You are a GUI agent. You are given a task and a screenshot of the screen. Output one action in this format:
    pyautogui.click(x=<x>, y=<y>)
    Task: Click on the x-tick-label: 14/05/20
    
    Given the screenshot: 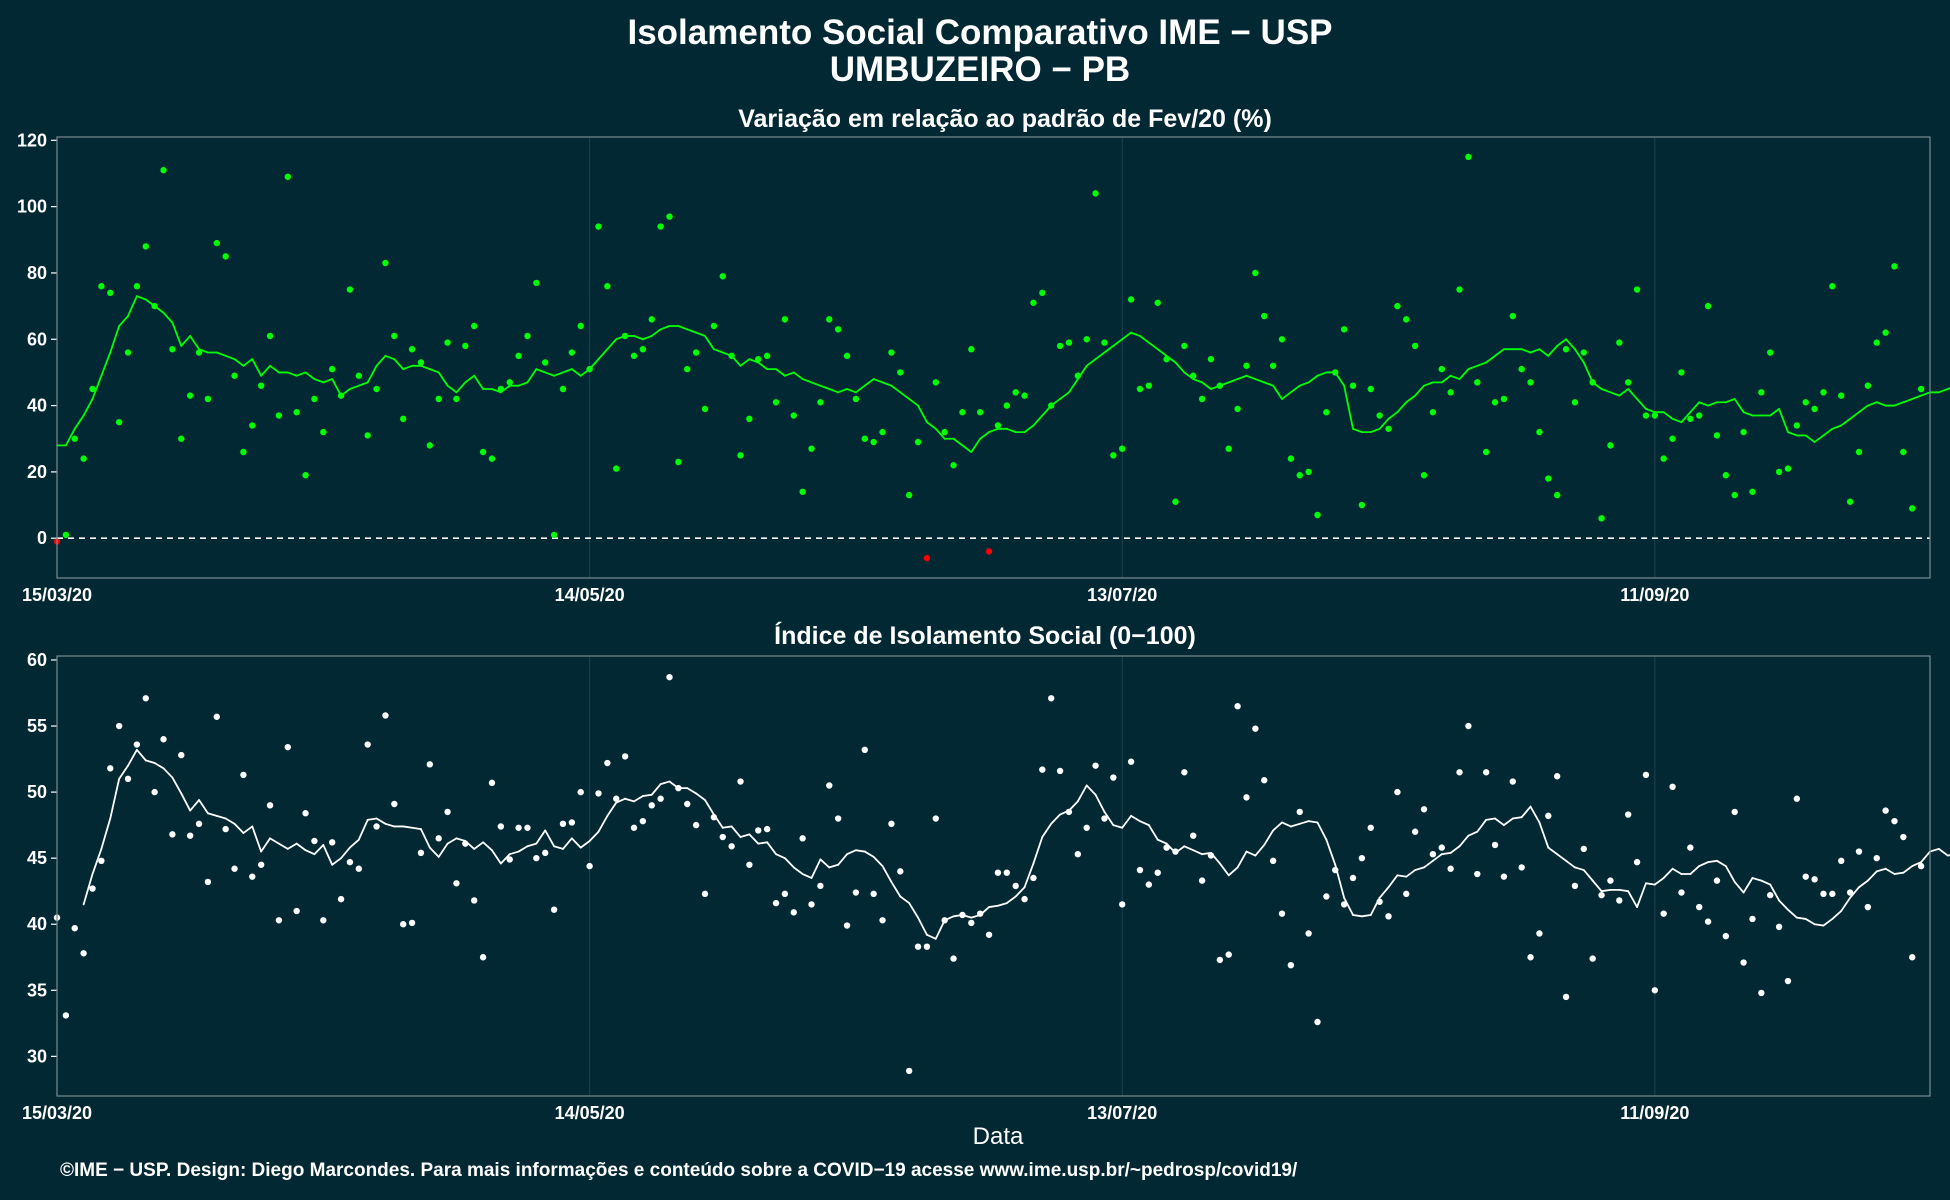 What is the action you would take?
    pyautogui.click(x=590, y=1113)
    